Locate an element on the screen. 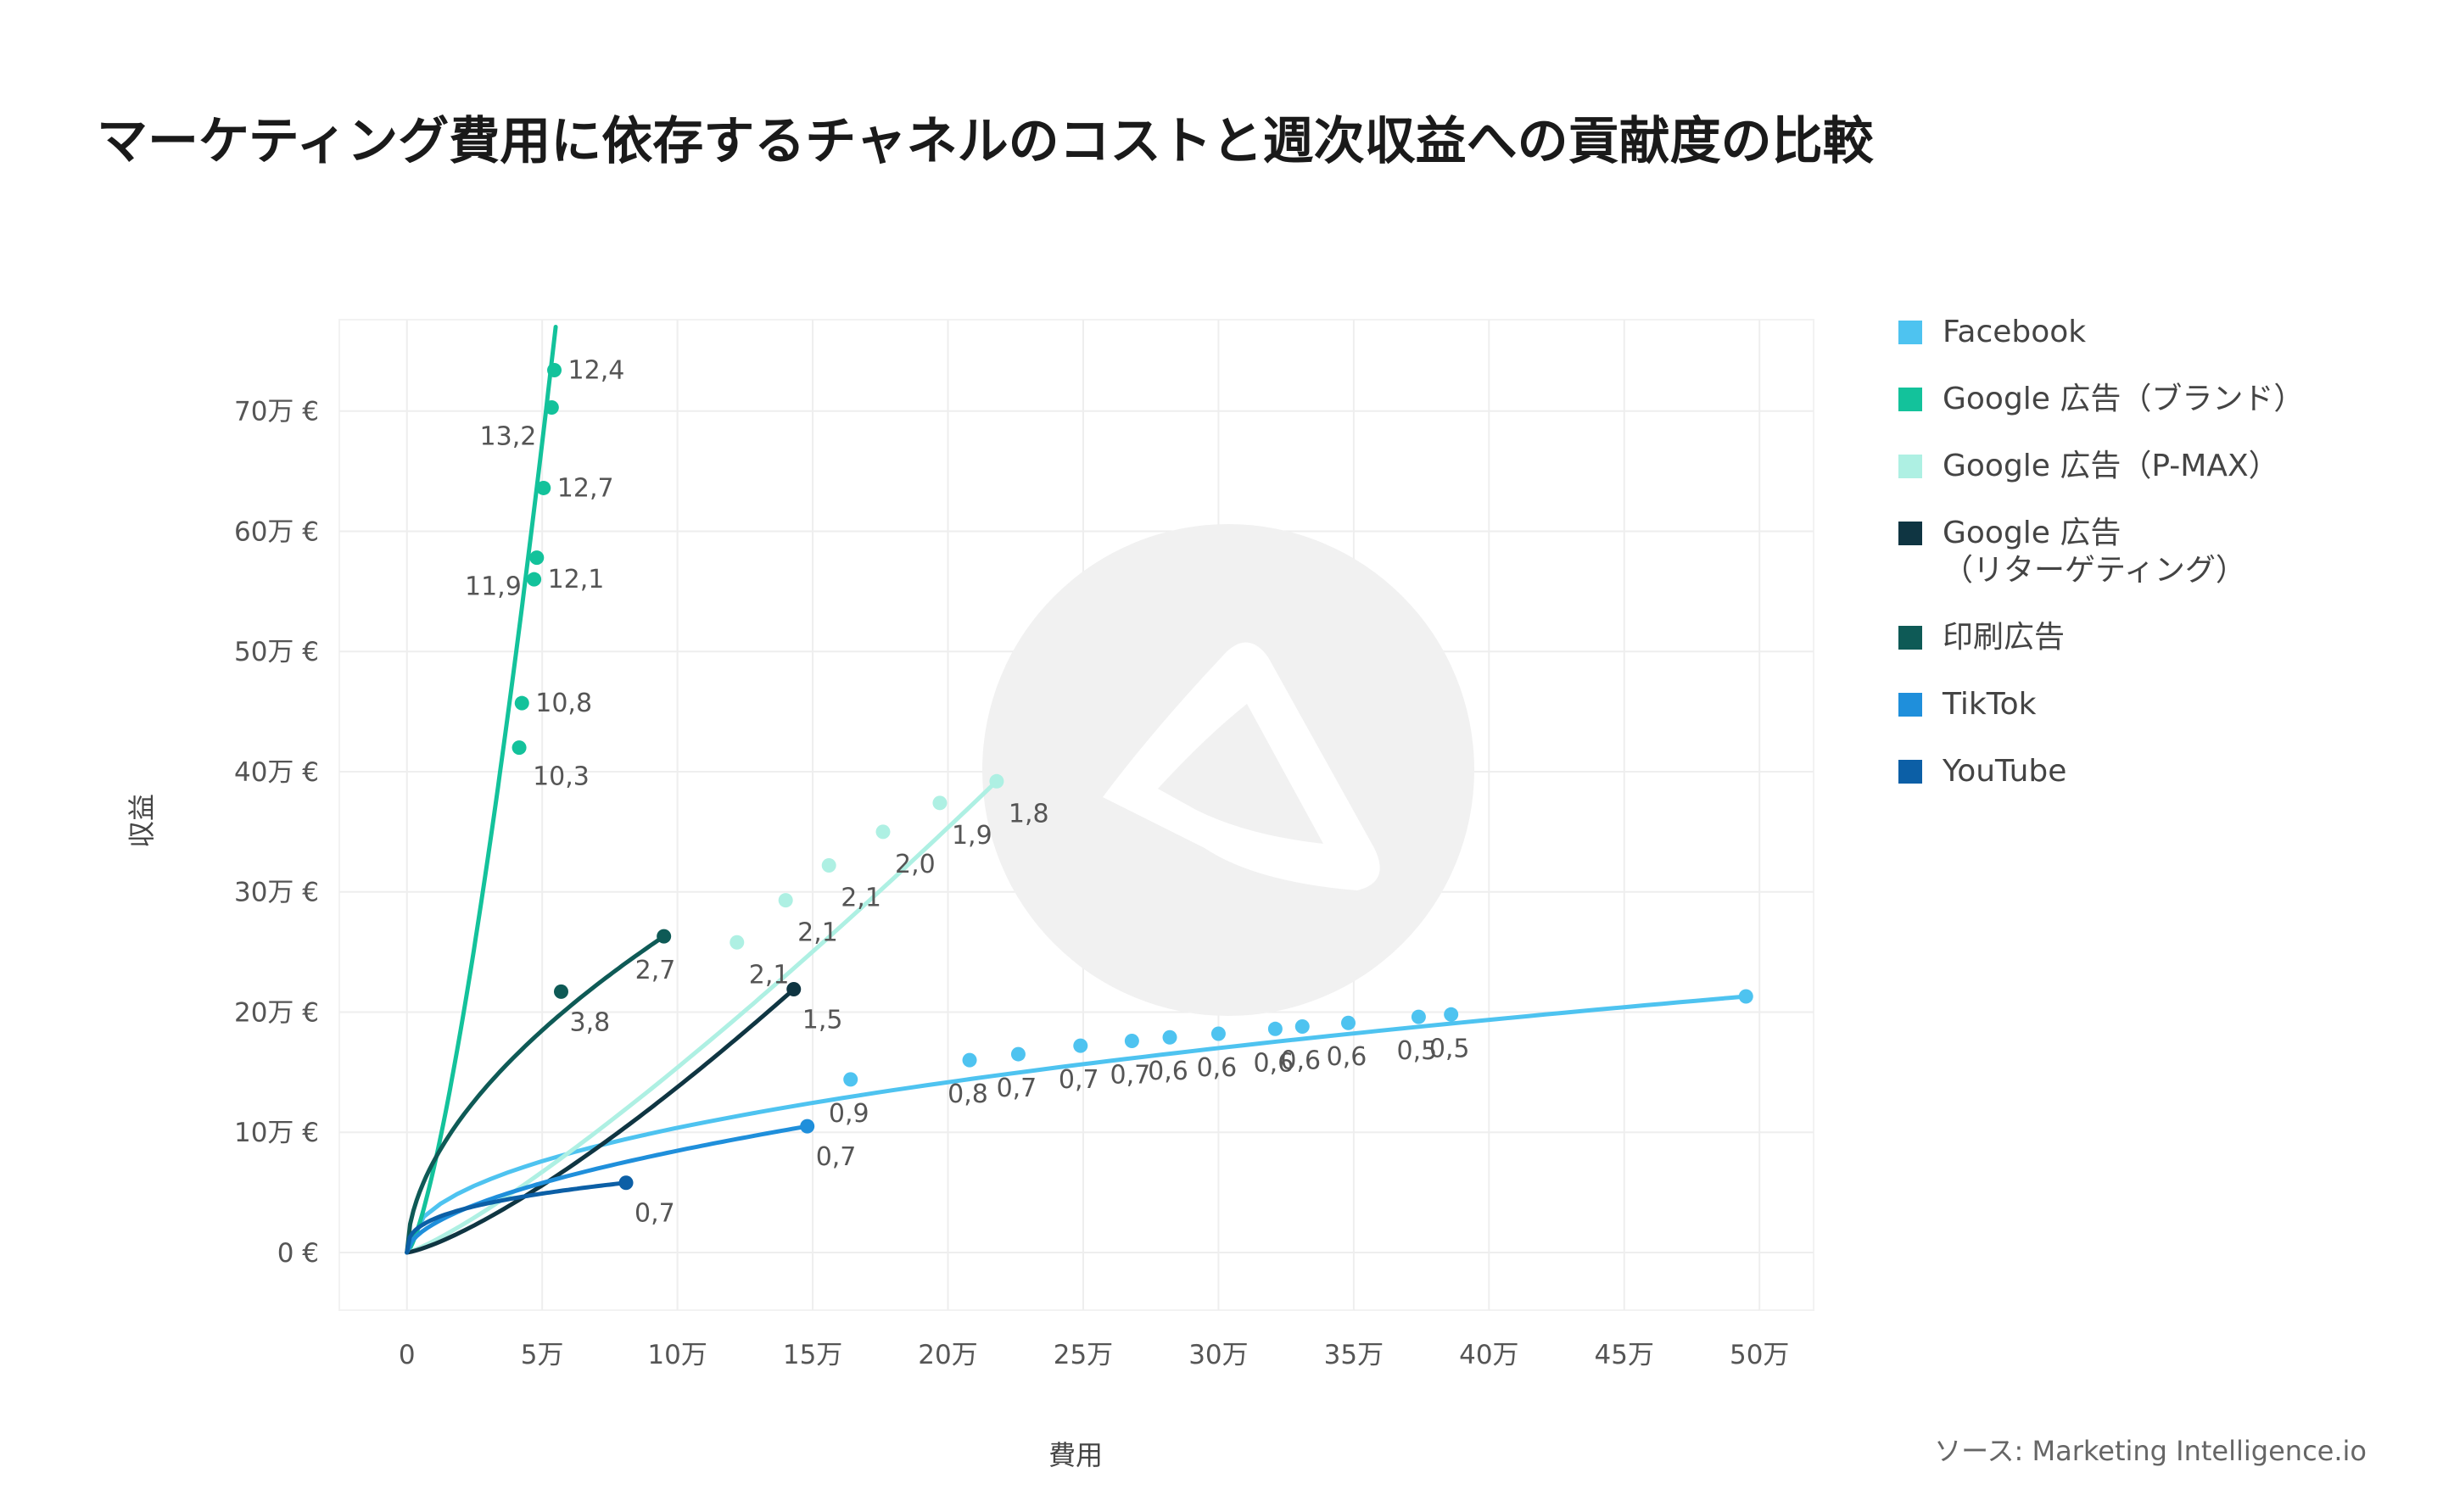  x-tick-label: 15万 is located at coordinates (813, 1355).